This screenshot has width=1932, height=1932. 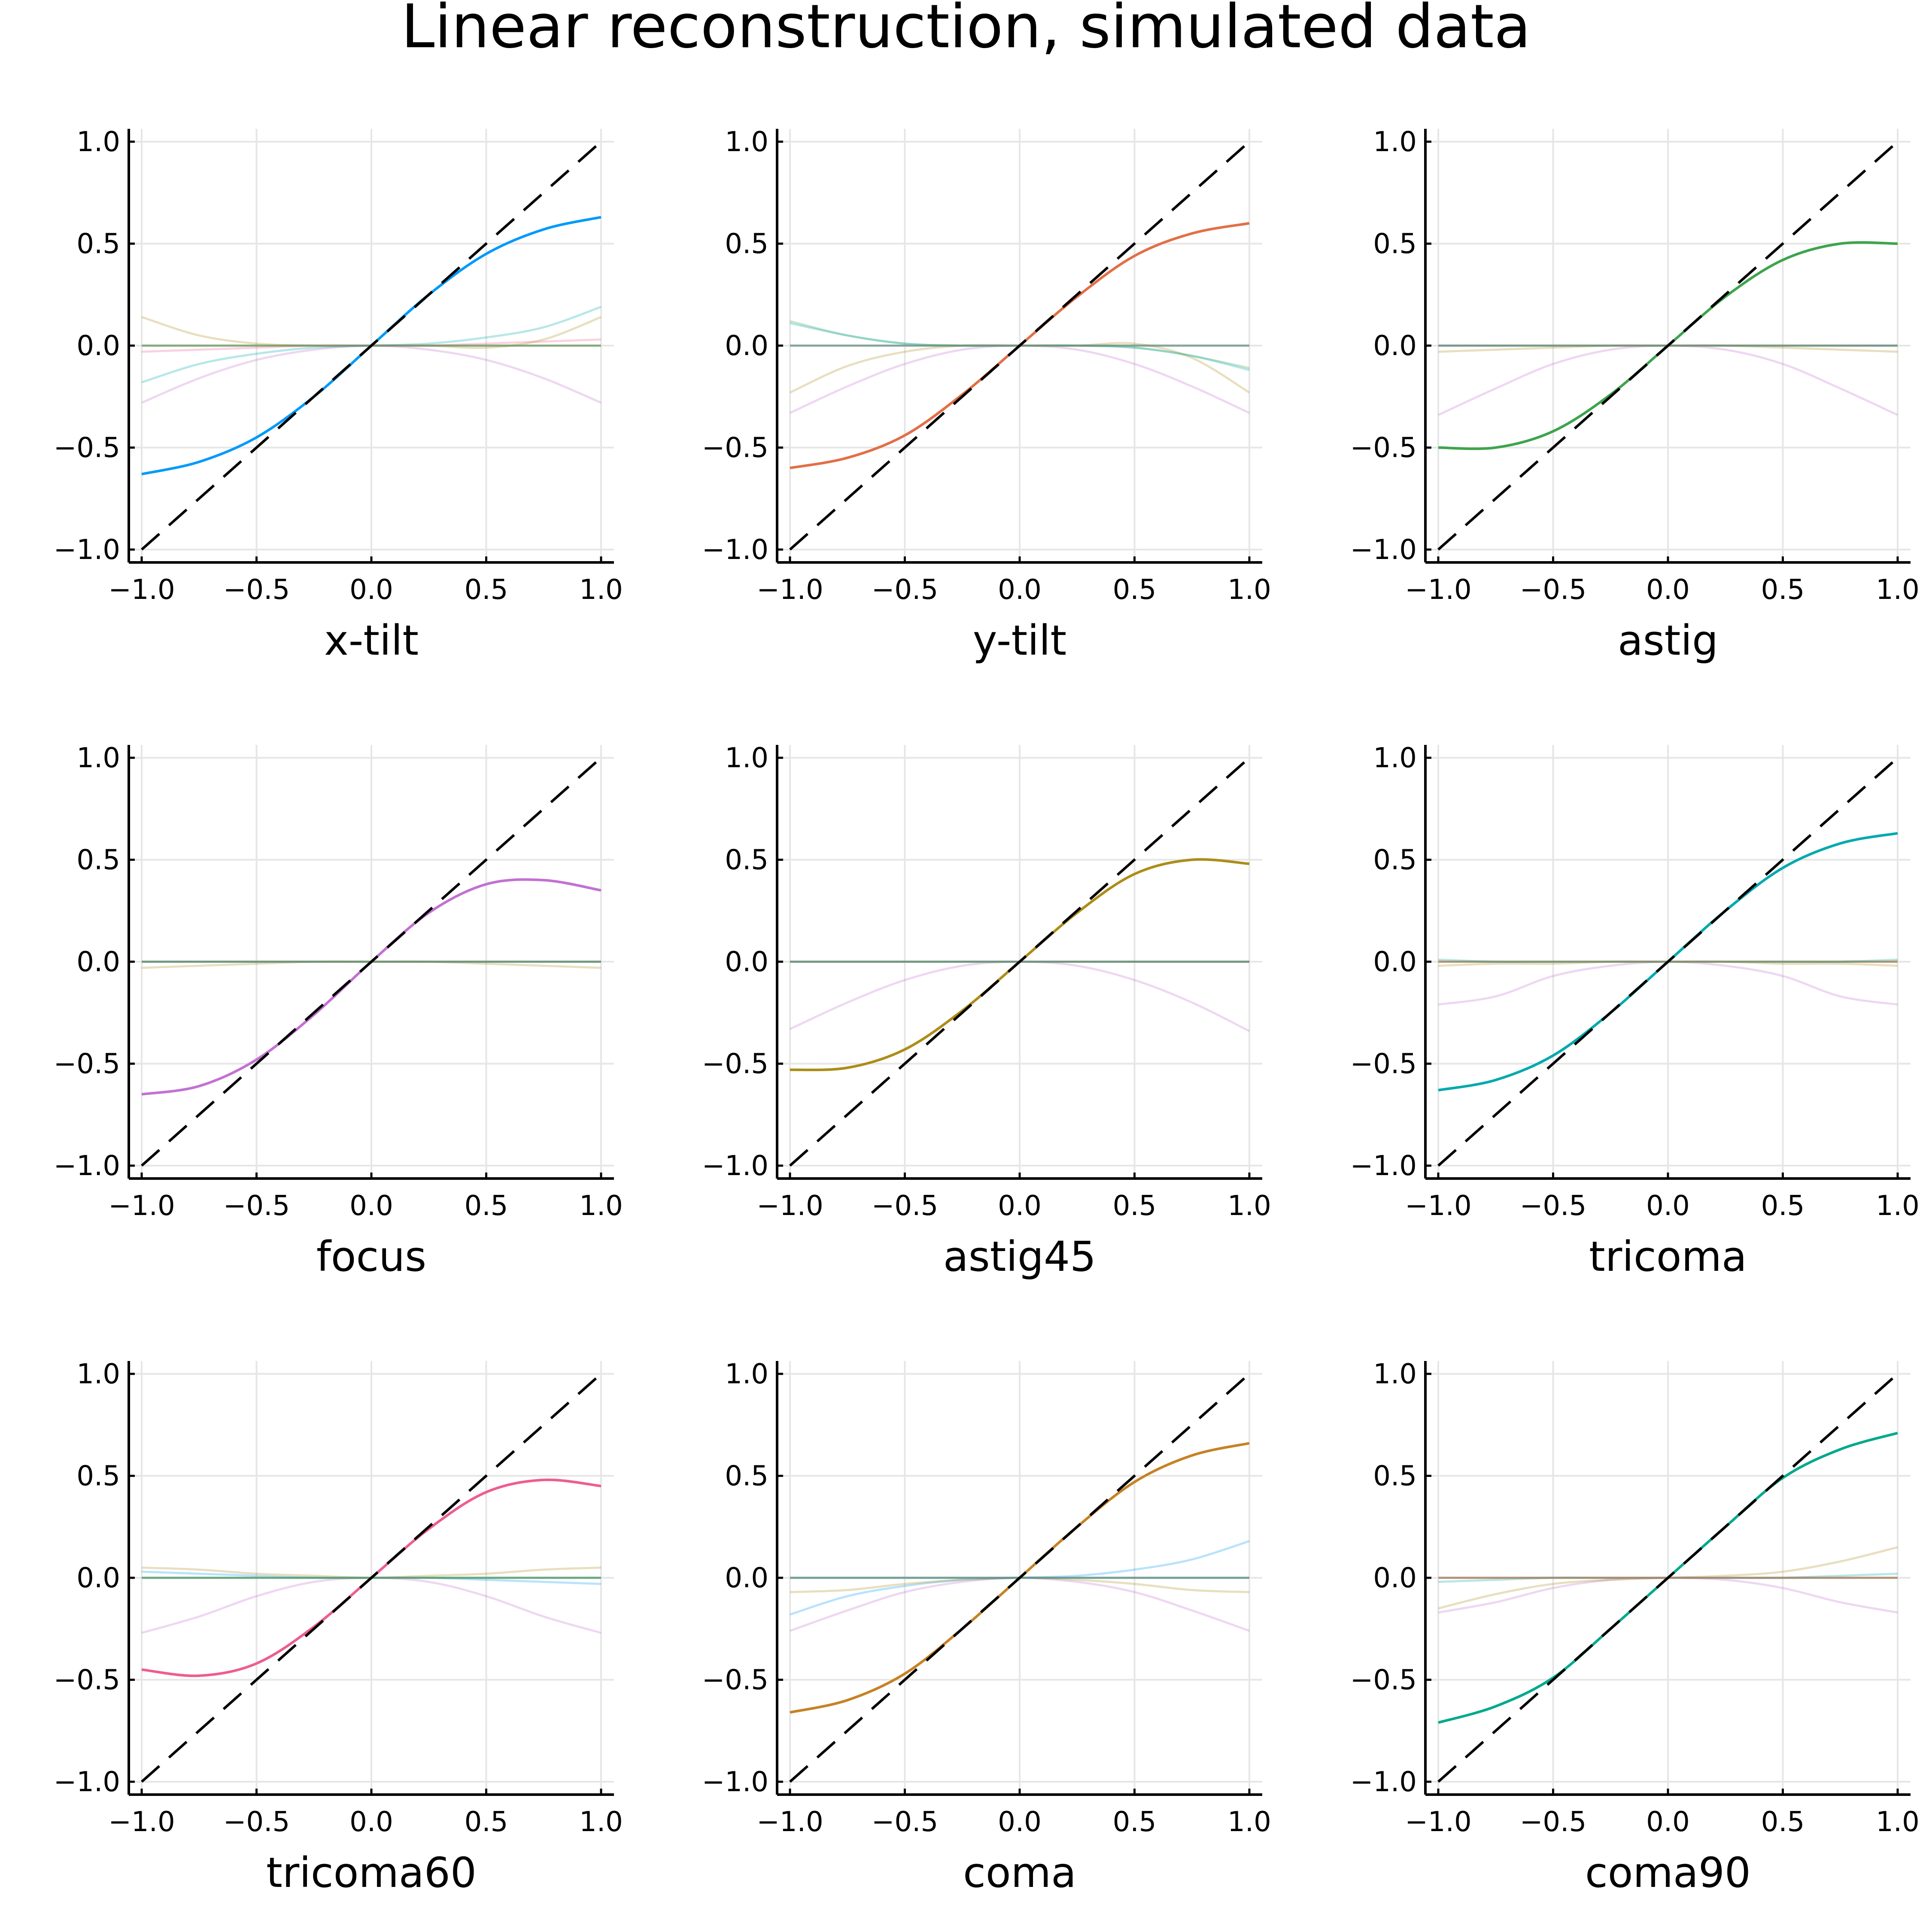 I want to click on panel-x-tilt: −1.0 −1.0 −0.5 −0.5 0.0 0.0 0.5 0.5 1.0 1.0 x-tilt, so click(x=338, y=396).